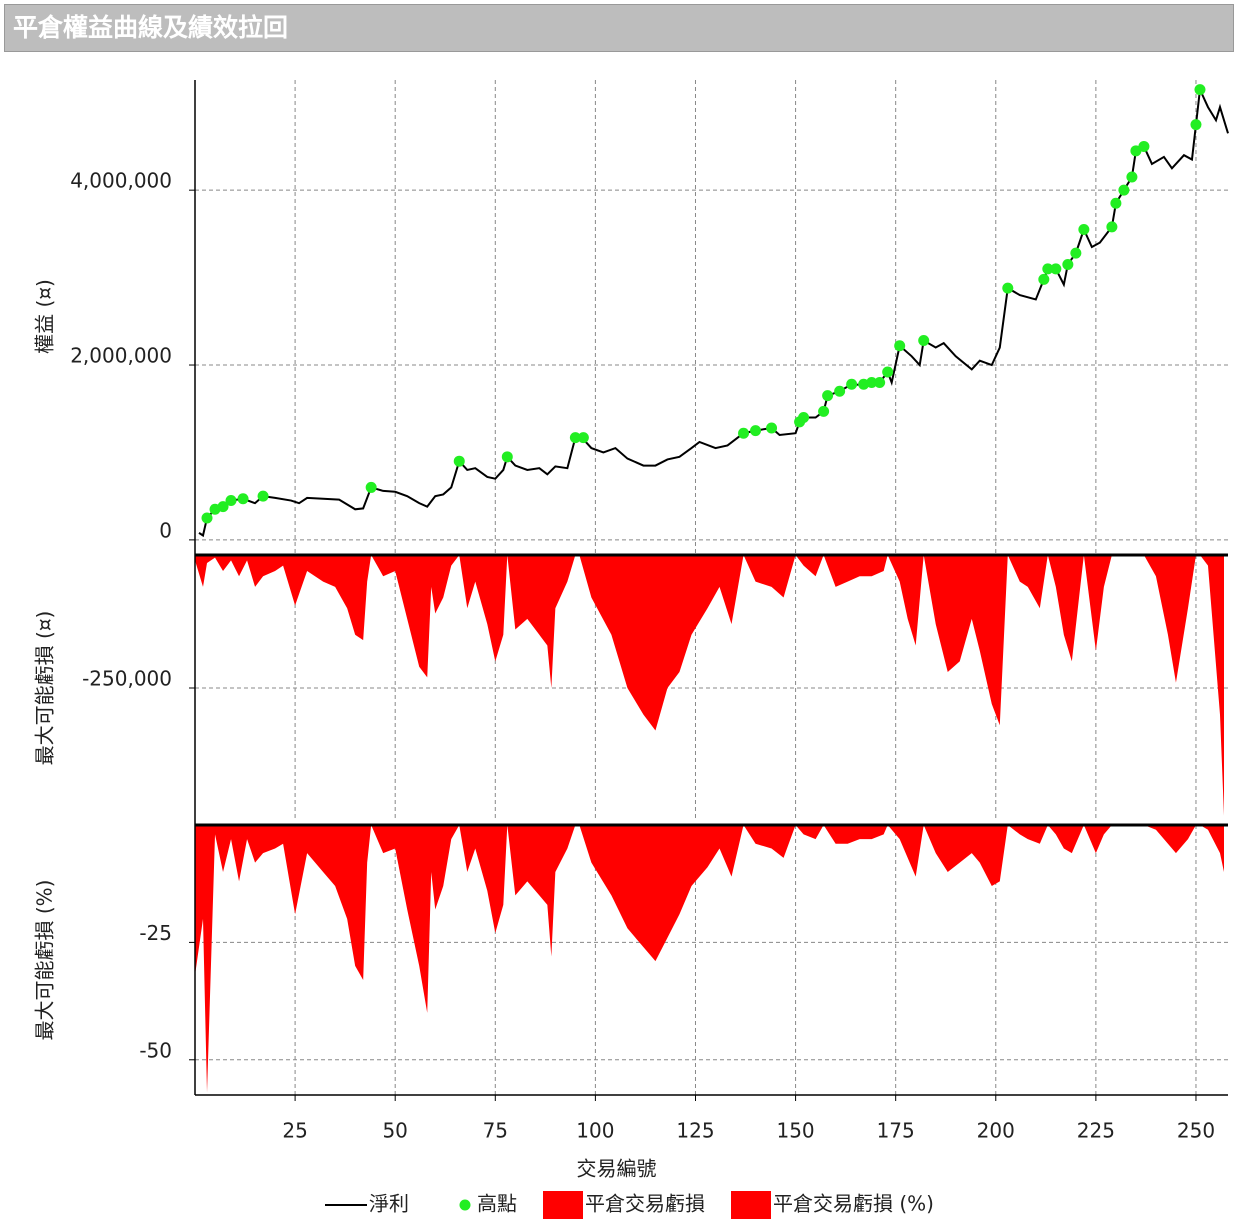  I want to click on x-tick-label: 100, so click(595, 1131).